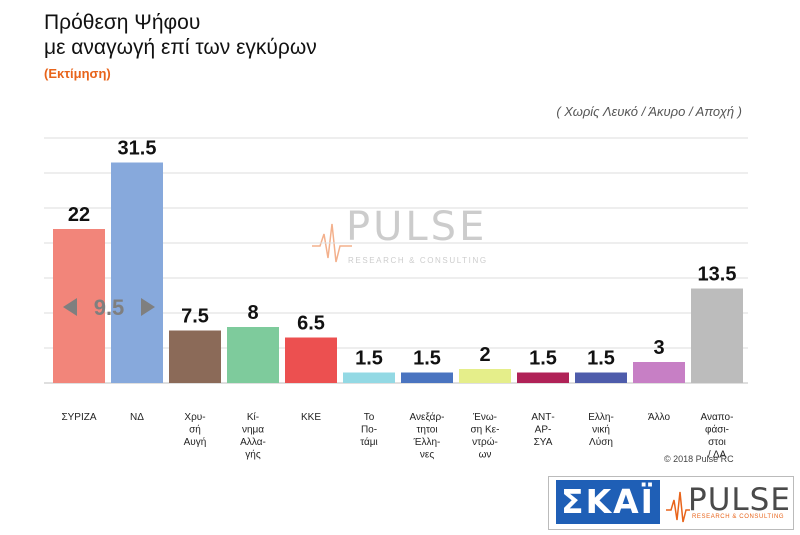 The image size is (800, 535). Describe the element at coordinates (601, 430) in the screenshot. I see `category-label: νική` at that location.